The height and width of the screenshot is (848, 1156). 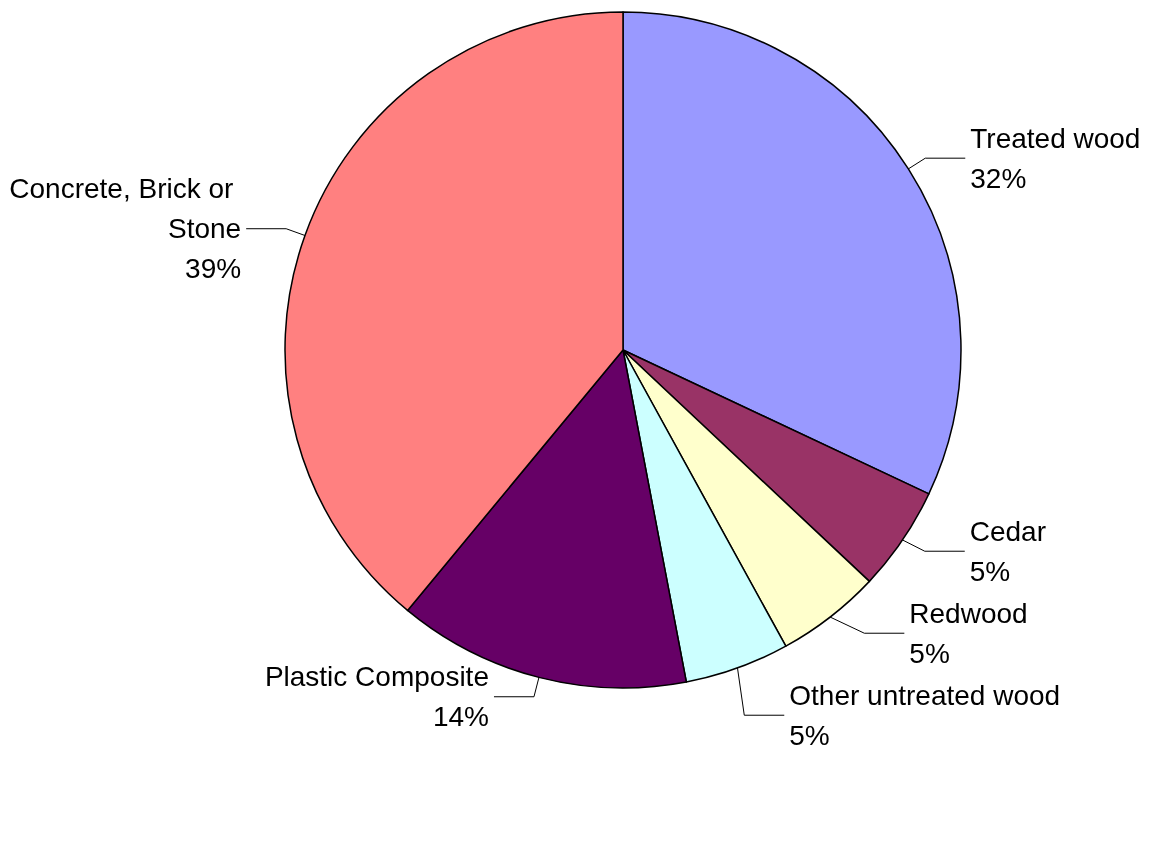 I want to click on slice-label: Cedar, so click(x=1008, y=531).